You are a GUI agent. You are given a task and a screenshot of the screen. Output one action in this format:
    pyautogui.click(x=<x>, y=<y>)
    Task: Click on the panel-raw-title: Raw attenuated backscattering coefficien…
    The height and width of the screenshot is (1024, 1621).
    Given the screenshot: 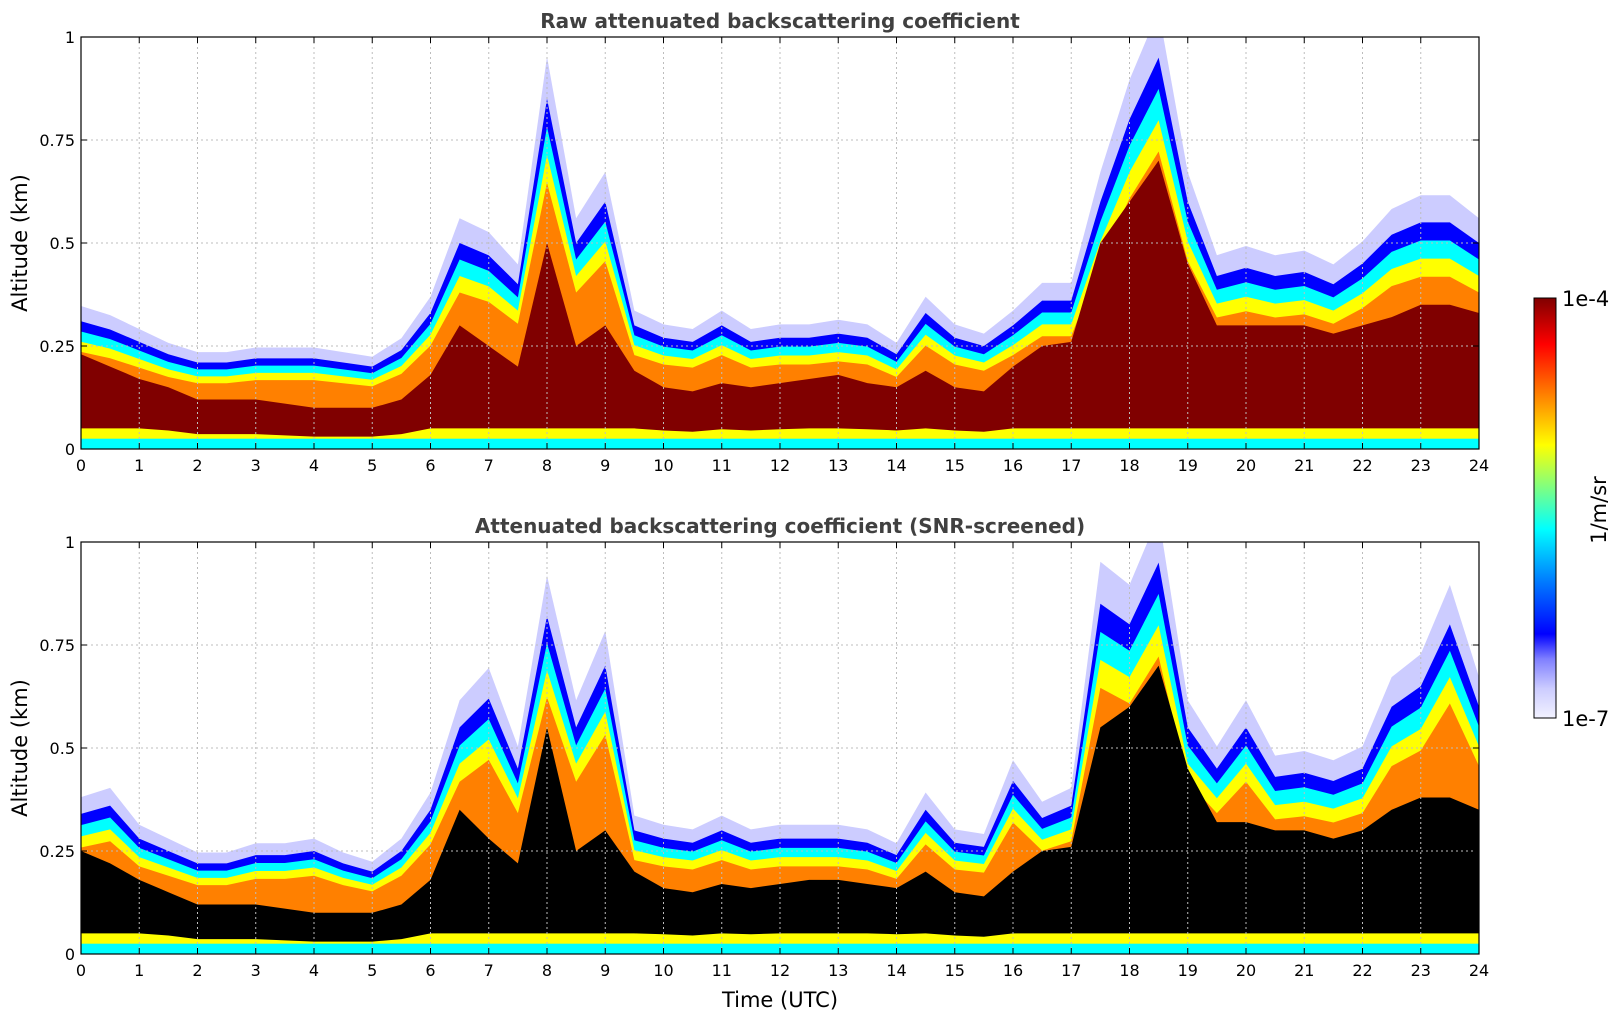 What is the action you would take?
    pyautogui.click(x=780, y=21)
    